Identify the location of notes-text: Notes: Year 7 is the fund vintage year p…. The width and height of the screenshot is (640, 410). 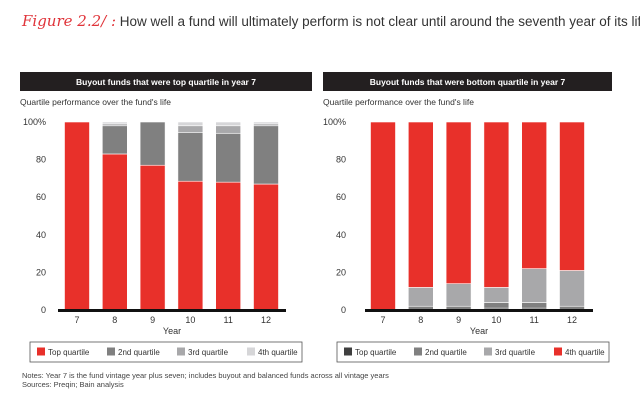
(205, 375).